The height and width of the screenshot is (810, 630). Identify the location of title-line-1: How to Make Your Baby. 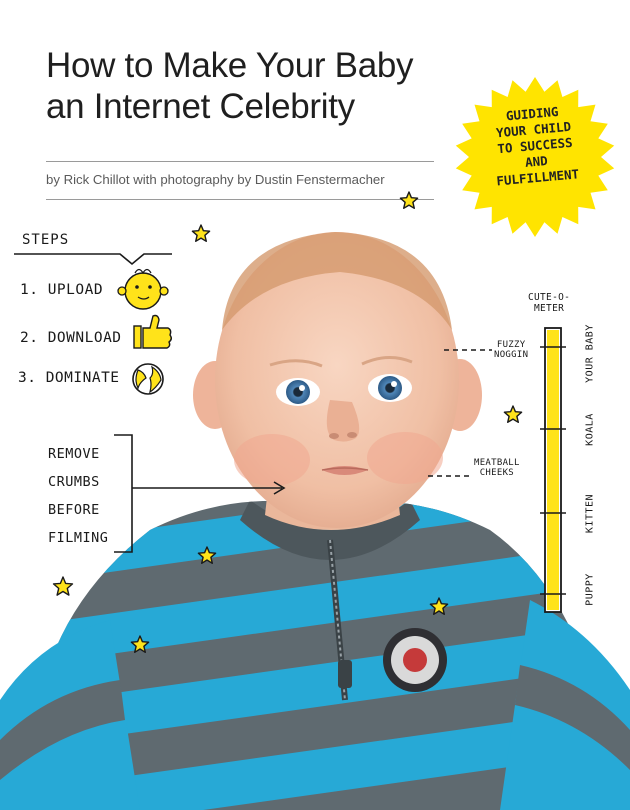
(230, 65).